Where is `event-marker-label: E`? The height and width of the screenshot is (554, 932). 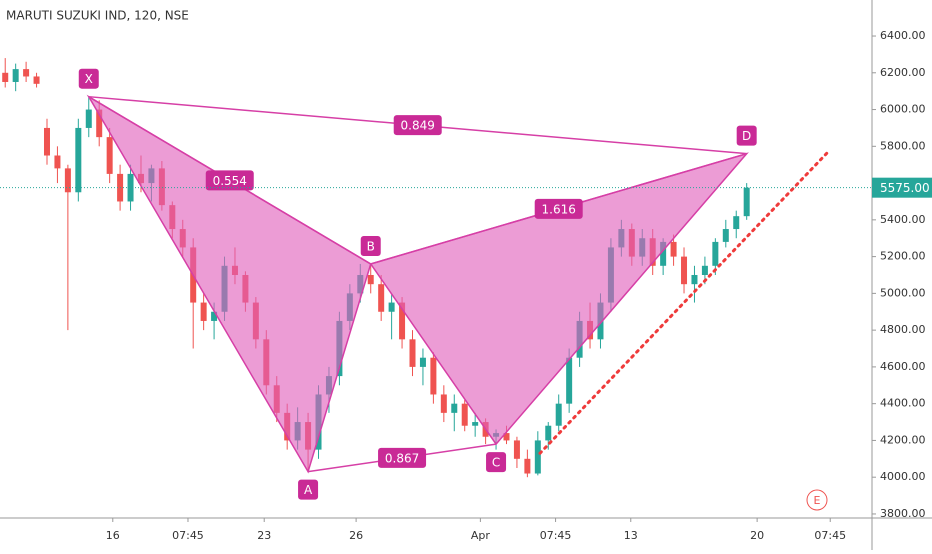
event-marker-label: E is located at coordinates (817, 500).